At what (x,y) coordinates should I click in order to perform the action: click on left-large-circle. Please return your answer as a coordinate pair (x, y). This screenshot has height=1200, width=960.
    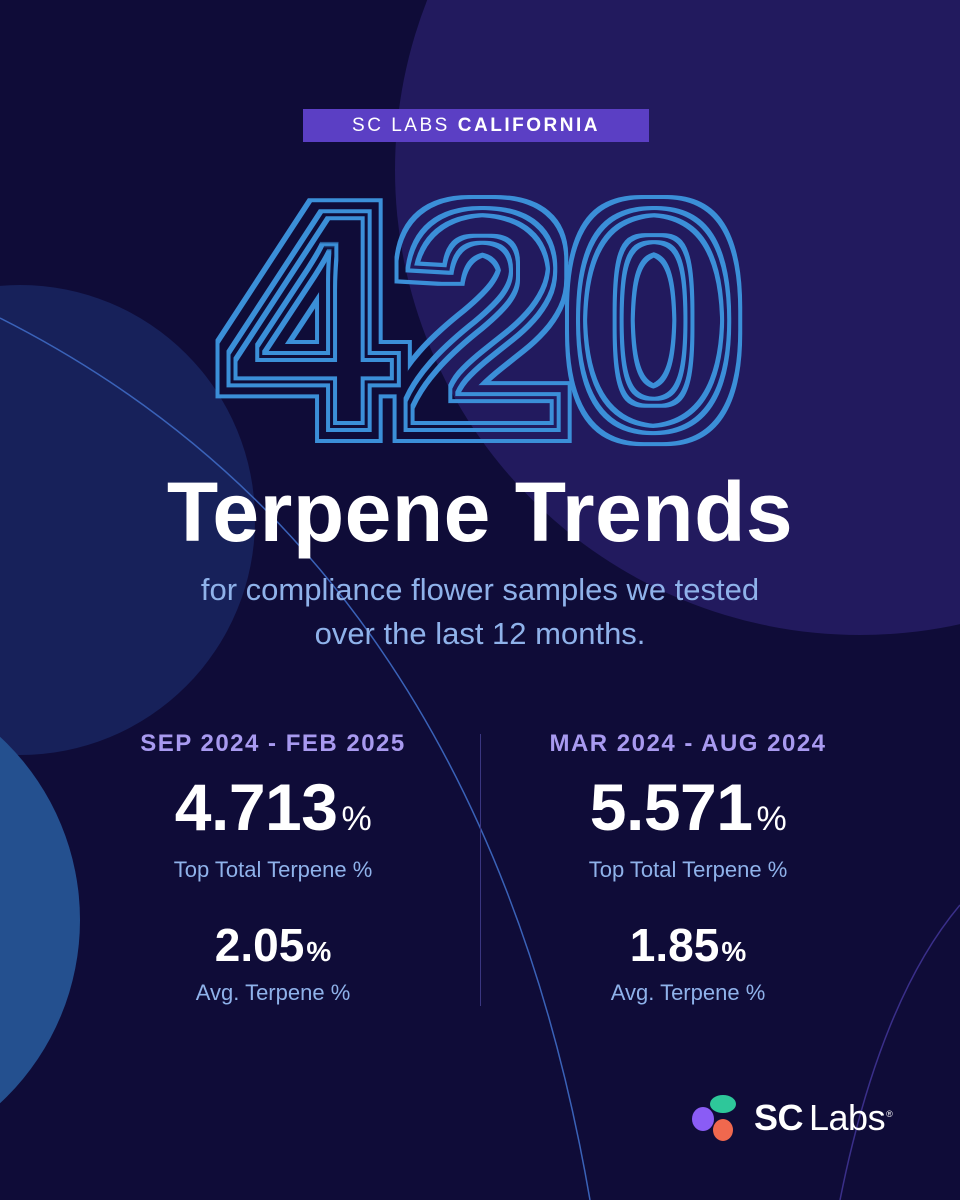
    Looking at the image, I should click on (127, 520).